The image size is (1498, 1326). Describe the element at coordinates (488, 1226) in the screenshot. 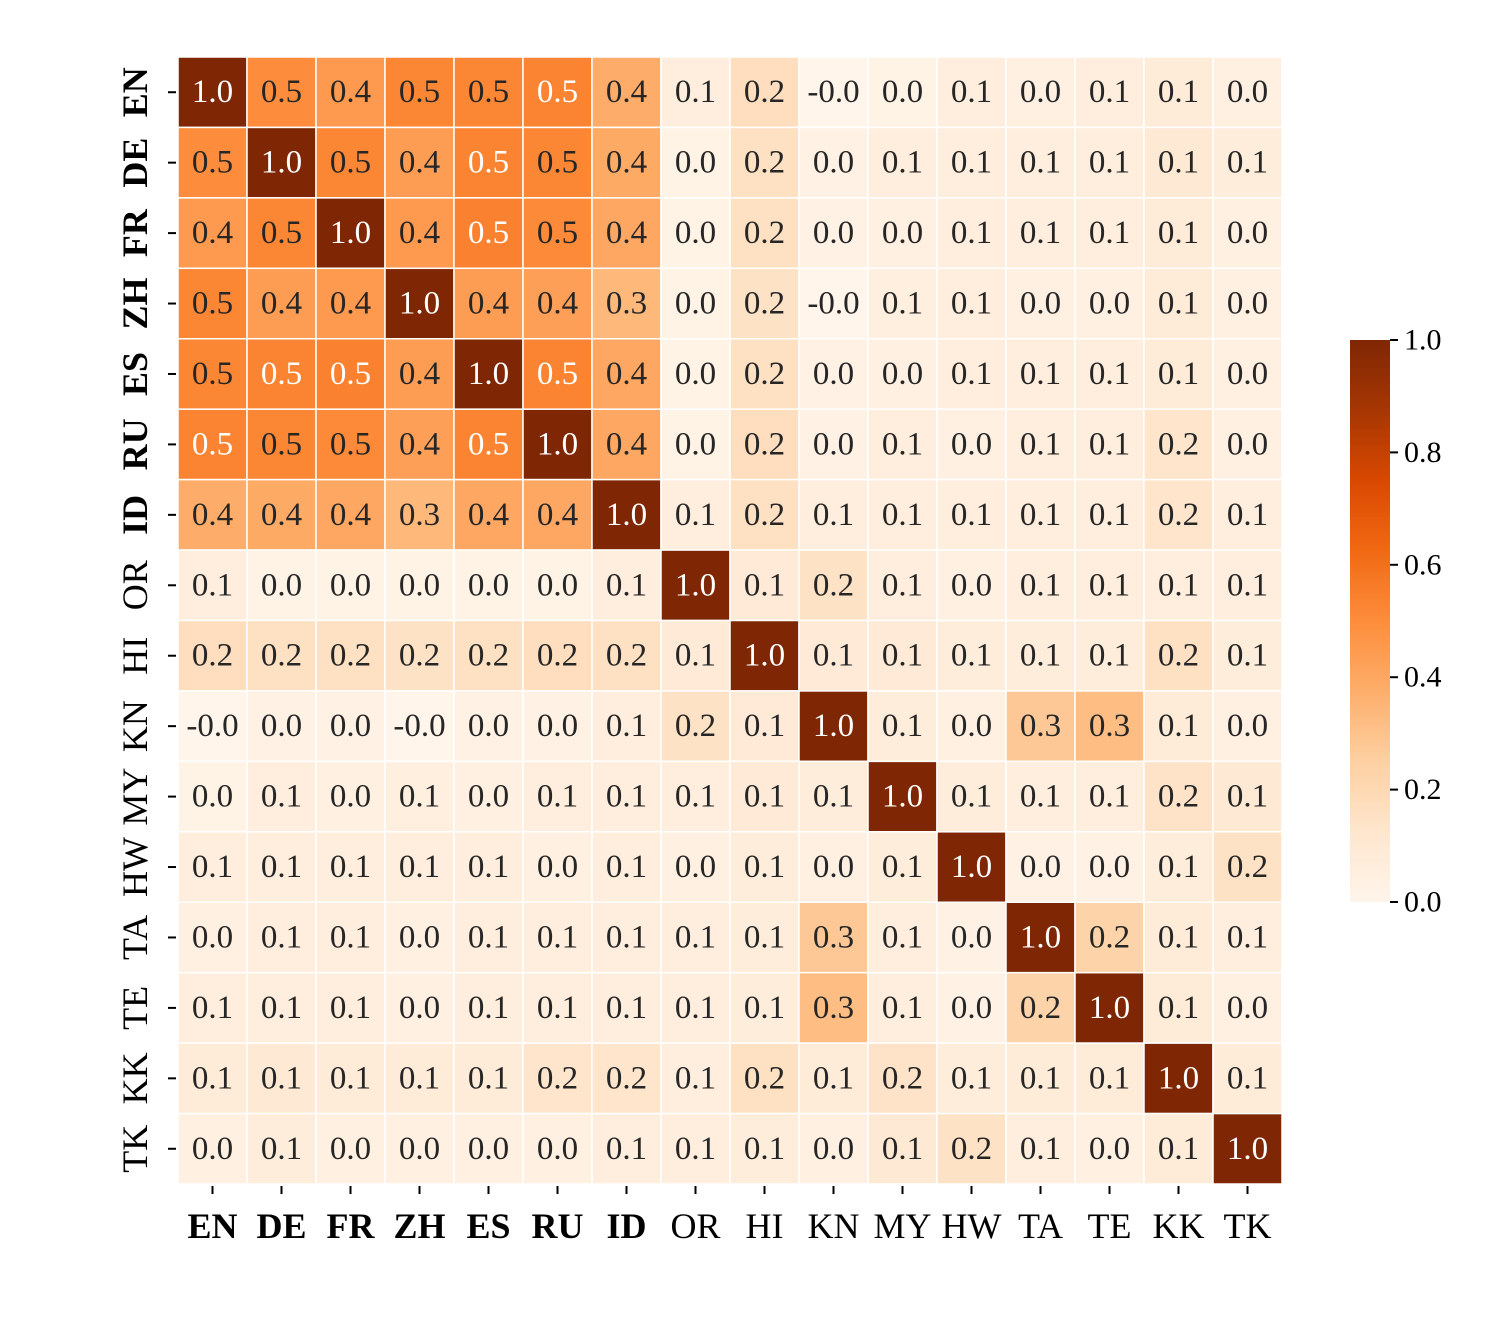

I see `x-tick-label: ES` at that location.